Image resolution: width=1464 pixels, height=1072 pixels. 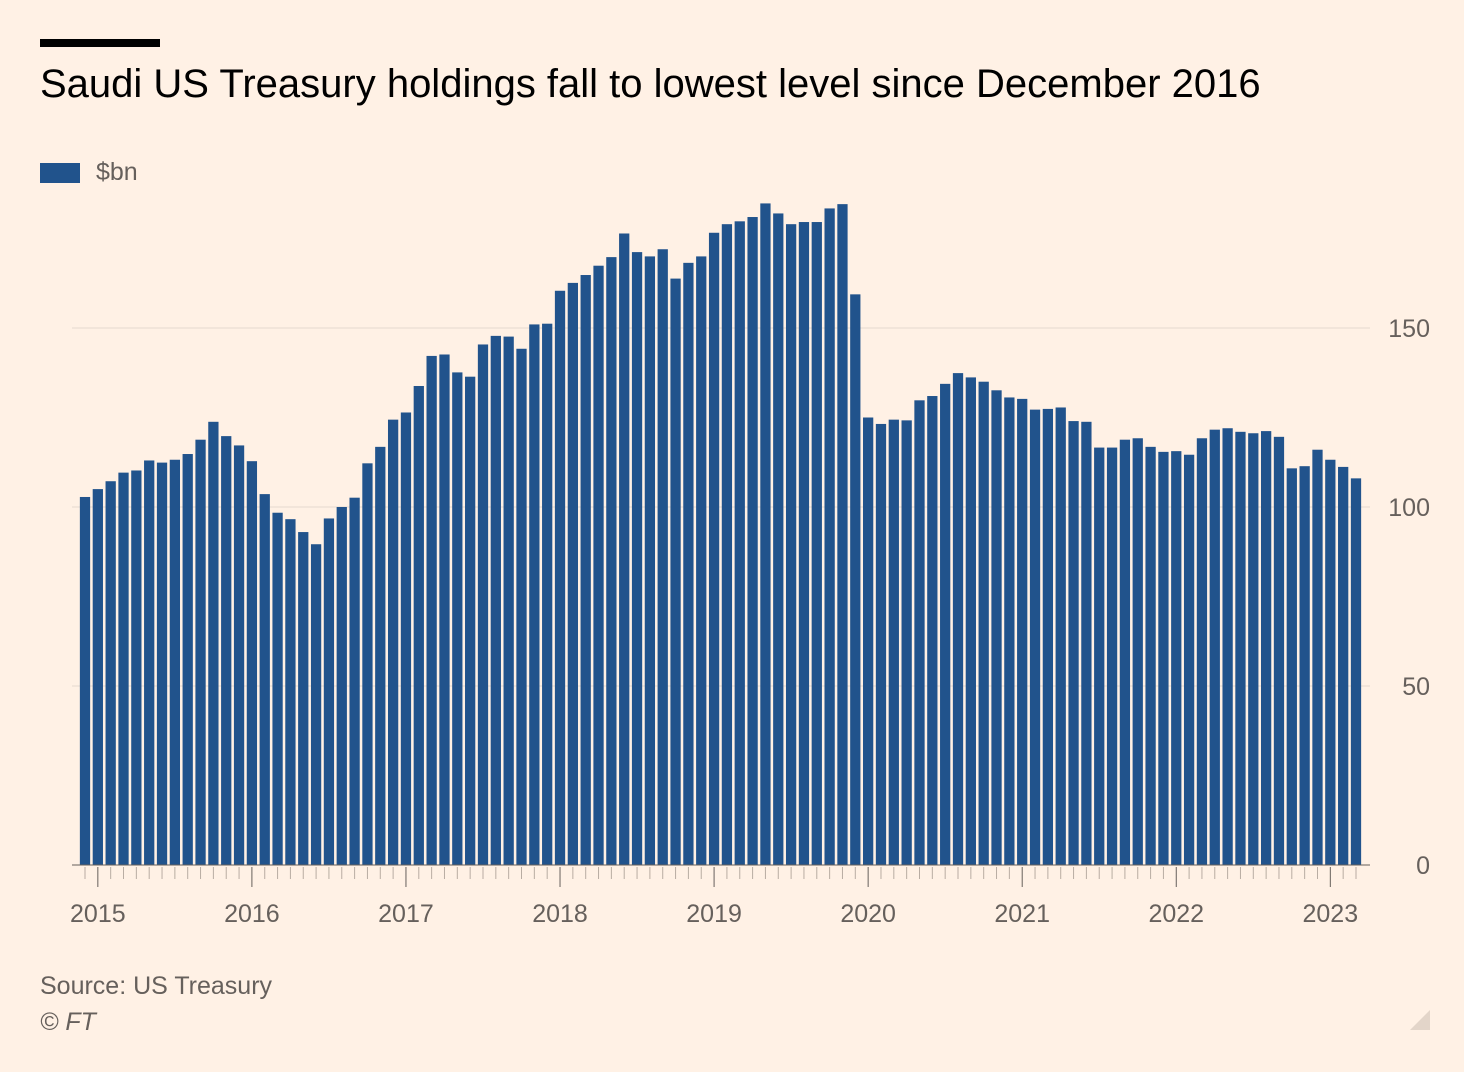 I want to click on resize-handle-icon, so click(x=1420, y=1020).